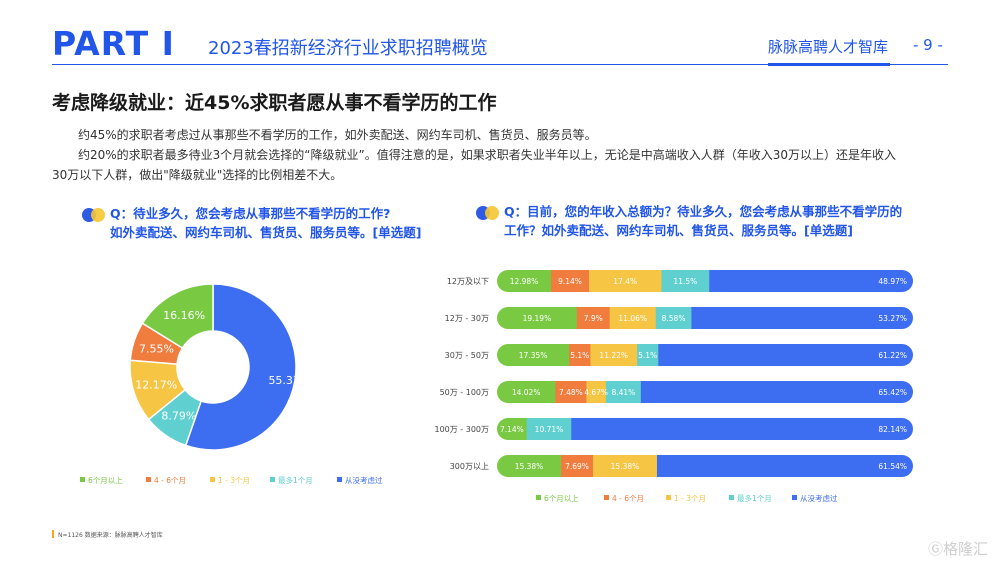 The height and width of the screenshot is (566, 1003). What do you see at coordinates (274, 103) in the screenshot?
I see `page-headline: 考虑降级就业：近45%求职者愿从事不看学历的工作` at bounding box center [274, 103].